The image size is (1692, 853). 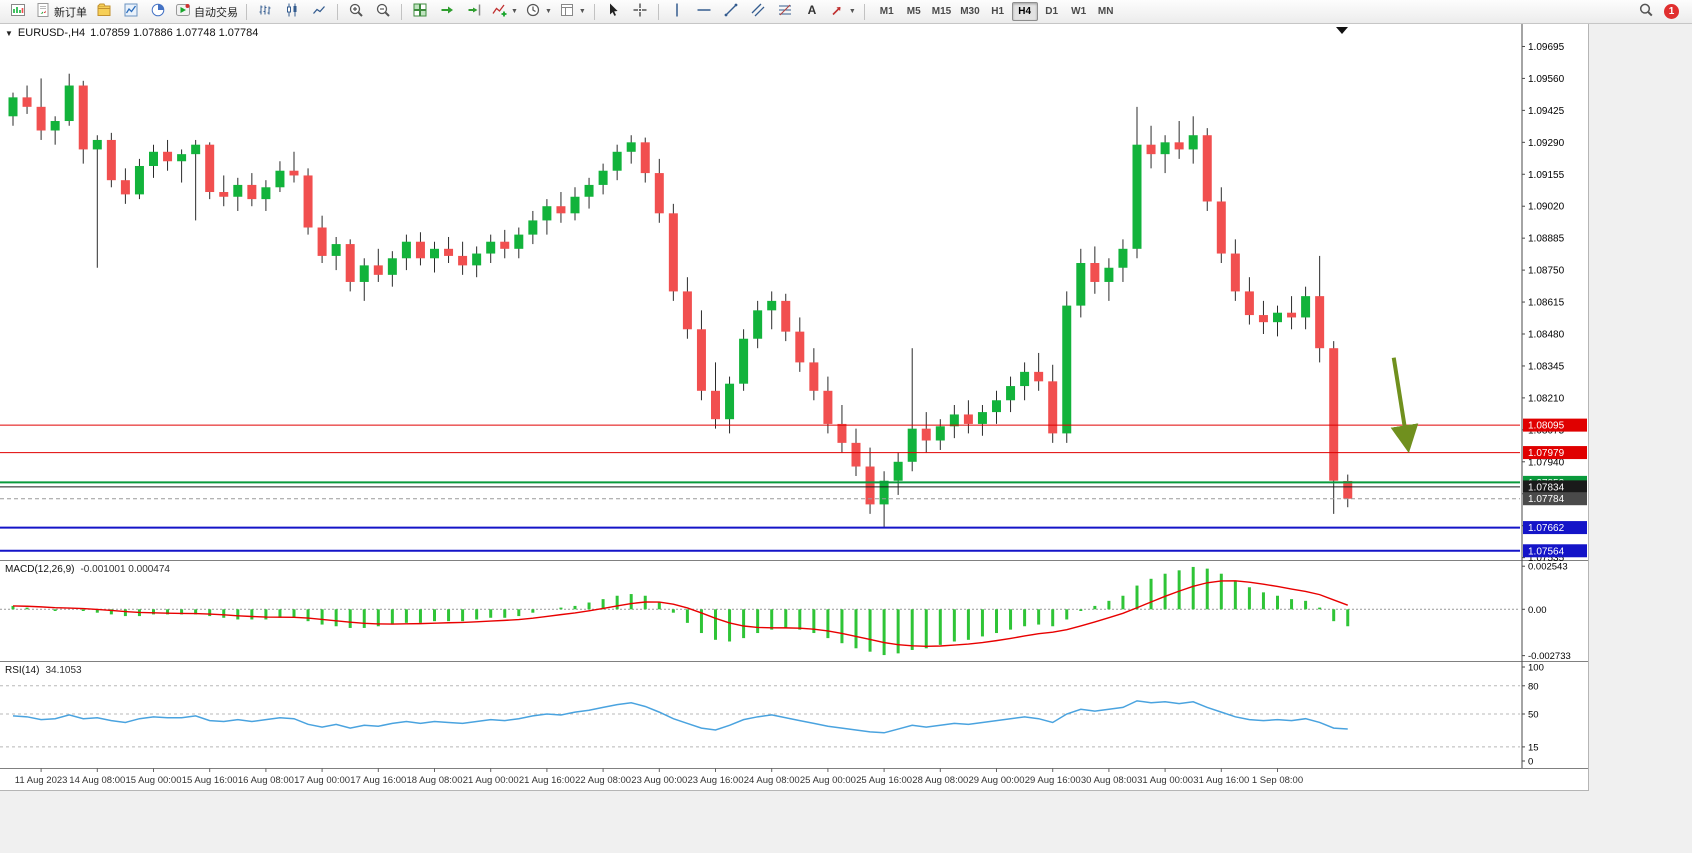 I want to click on bar-chart-button, so click(x=265, y=12).